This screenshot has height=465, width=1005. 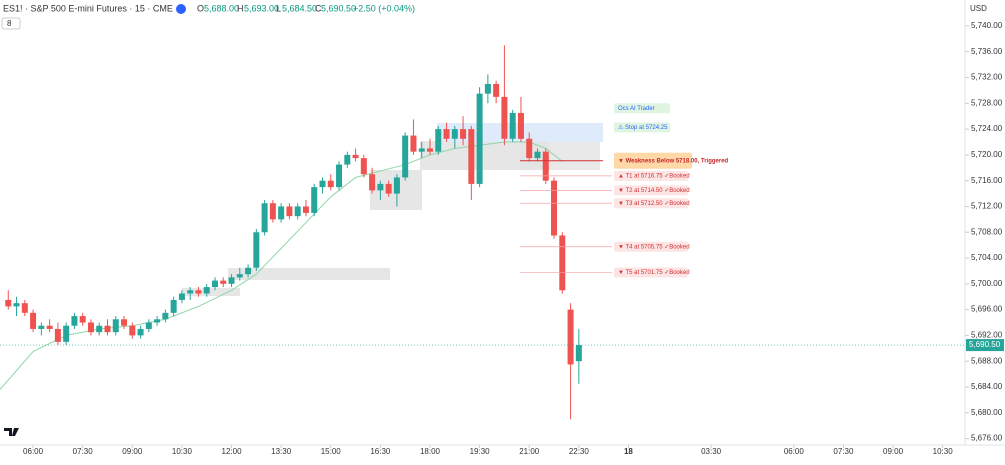 What do you see at coordinates (987, 335) in the screenshot?
I see `y-tick-label: 5,692.00` at bounding box center [987, 335].